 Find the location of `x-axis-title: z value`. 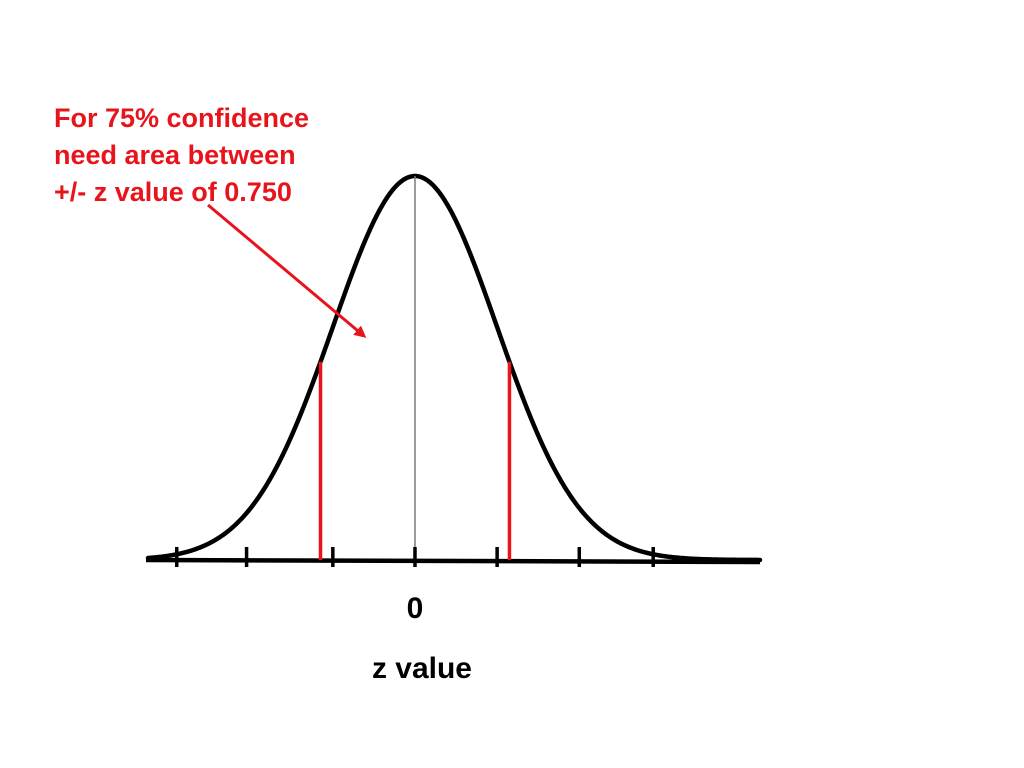

x-axis-title: z value is located at coordinates (422, 668).